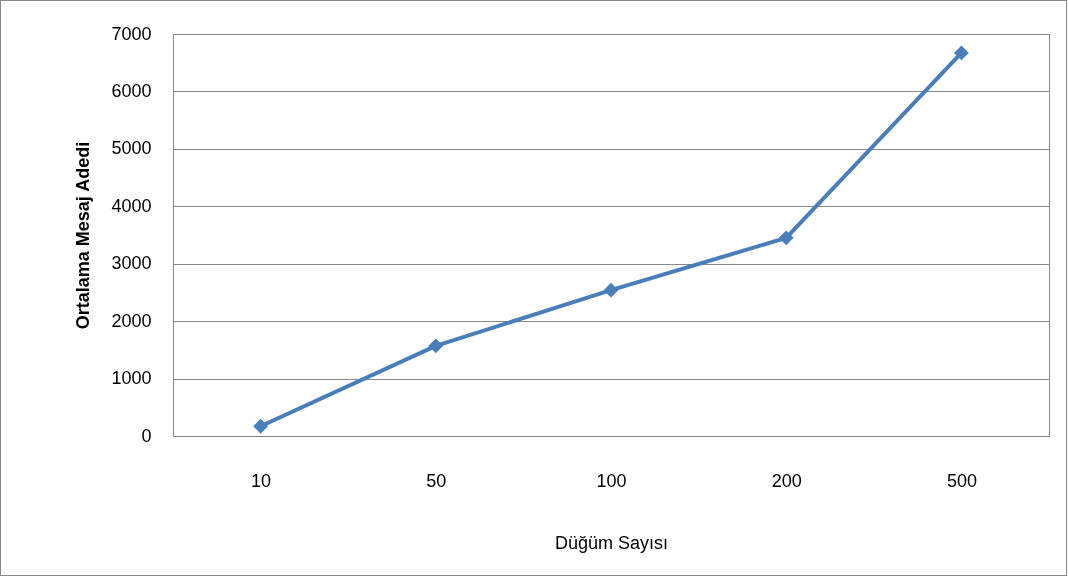 This screenshot has height=578, width=1069. I want to click on x-tick-label: 10, so click(261, 480).